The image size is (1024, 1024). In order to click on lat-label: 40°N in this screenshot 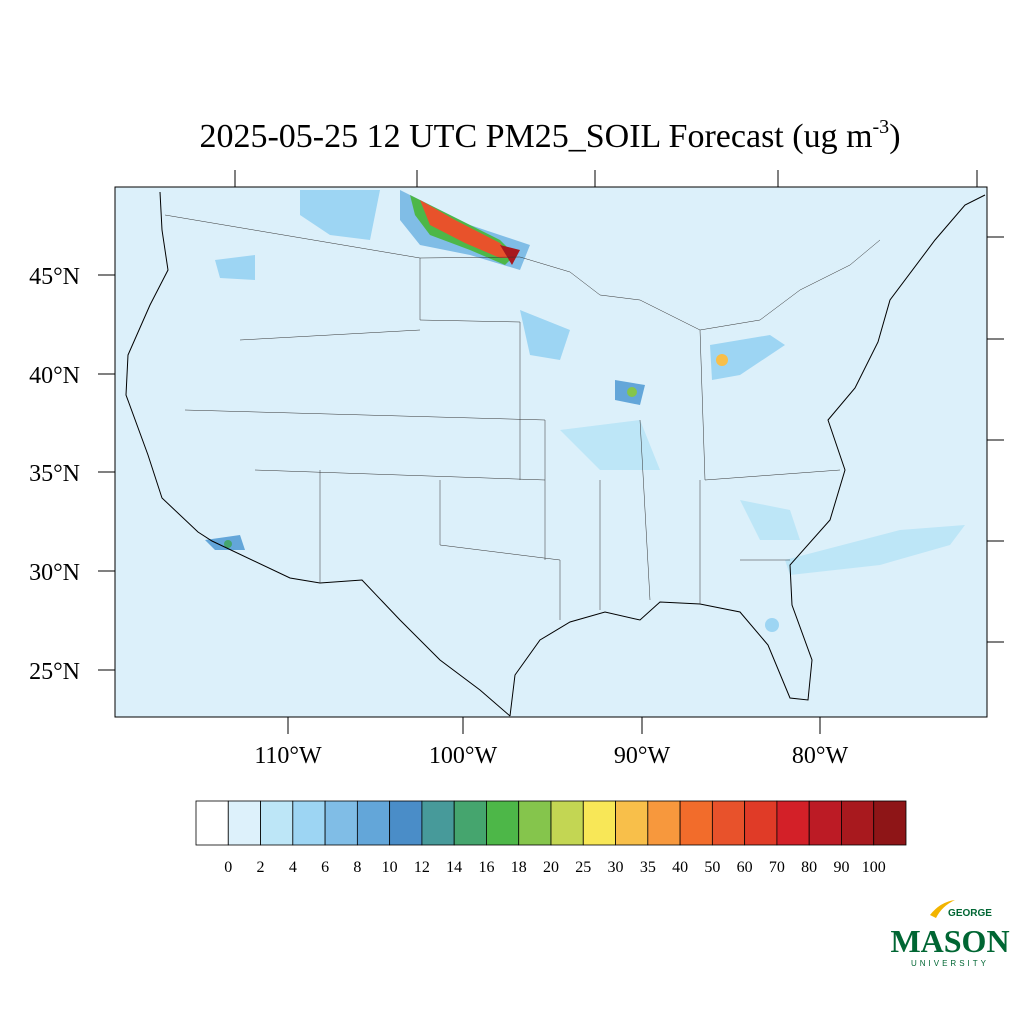, I will do `click(54, 376)`.